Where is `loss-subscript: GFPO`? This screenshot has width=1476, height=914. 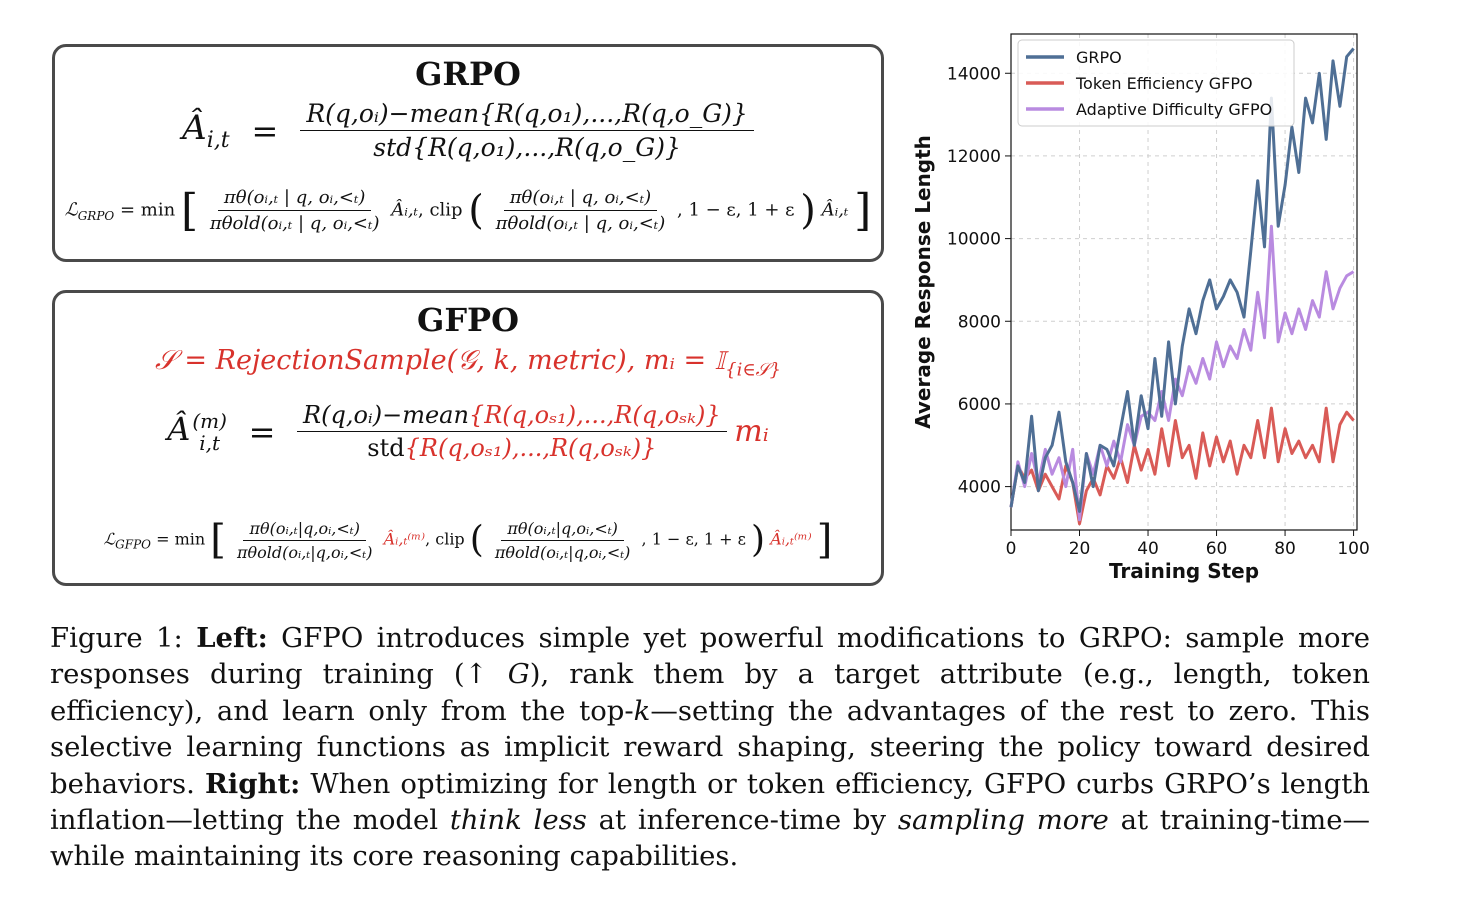
loss-subscript: GFPO is located at coordinates (133, 544).